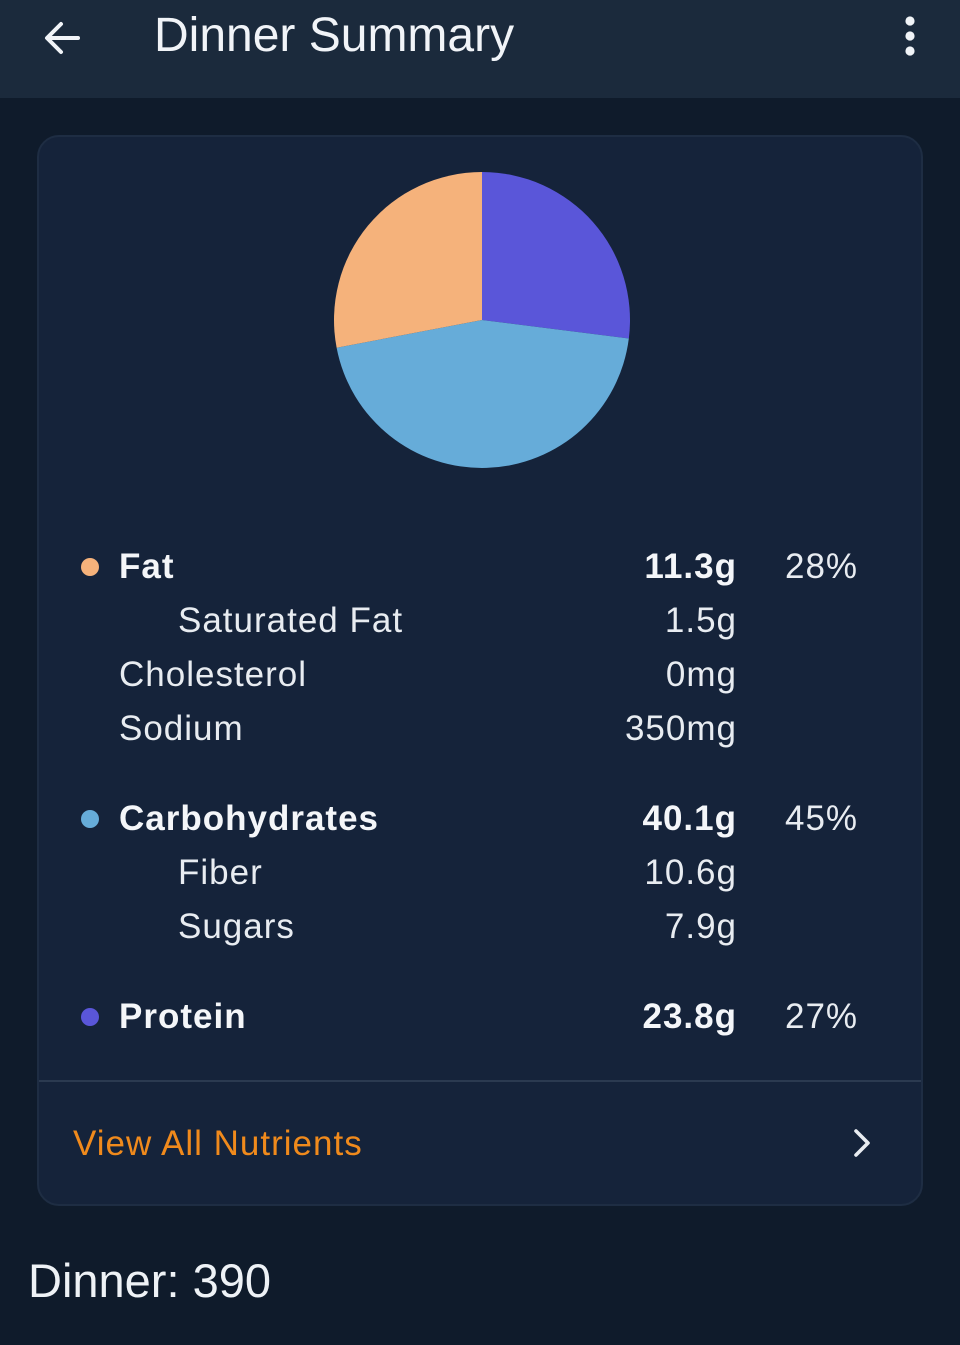  What do you see at coordinates (680, 728) in the screenshot?
I see `nutrient-amount: 350mg` at bounding box center [680, 728].